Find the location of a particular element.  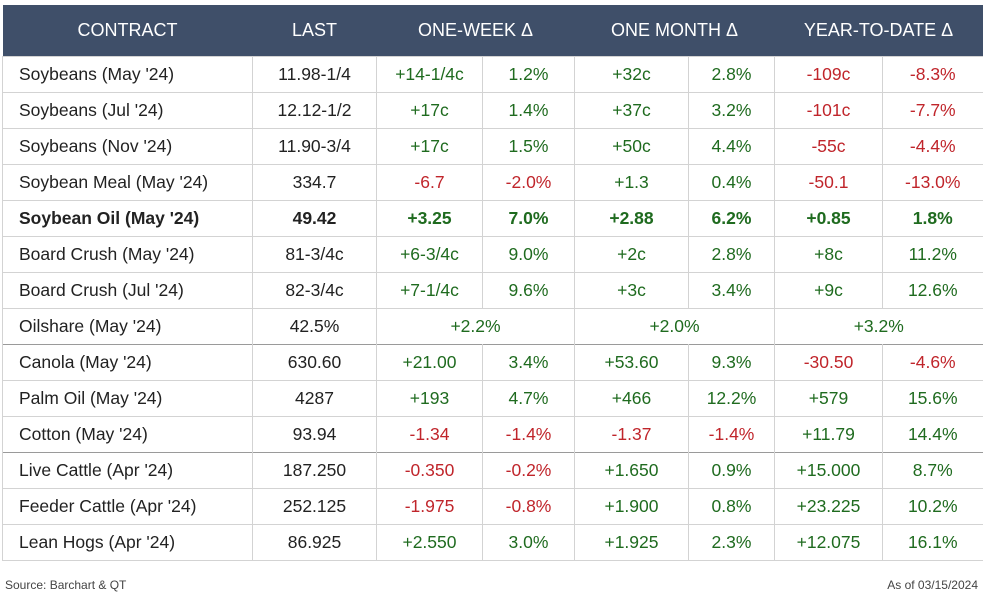

month-change-pct: 0.4% is located at coordinates (731, 182).